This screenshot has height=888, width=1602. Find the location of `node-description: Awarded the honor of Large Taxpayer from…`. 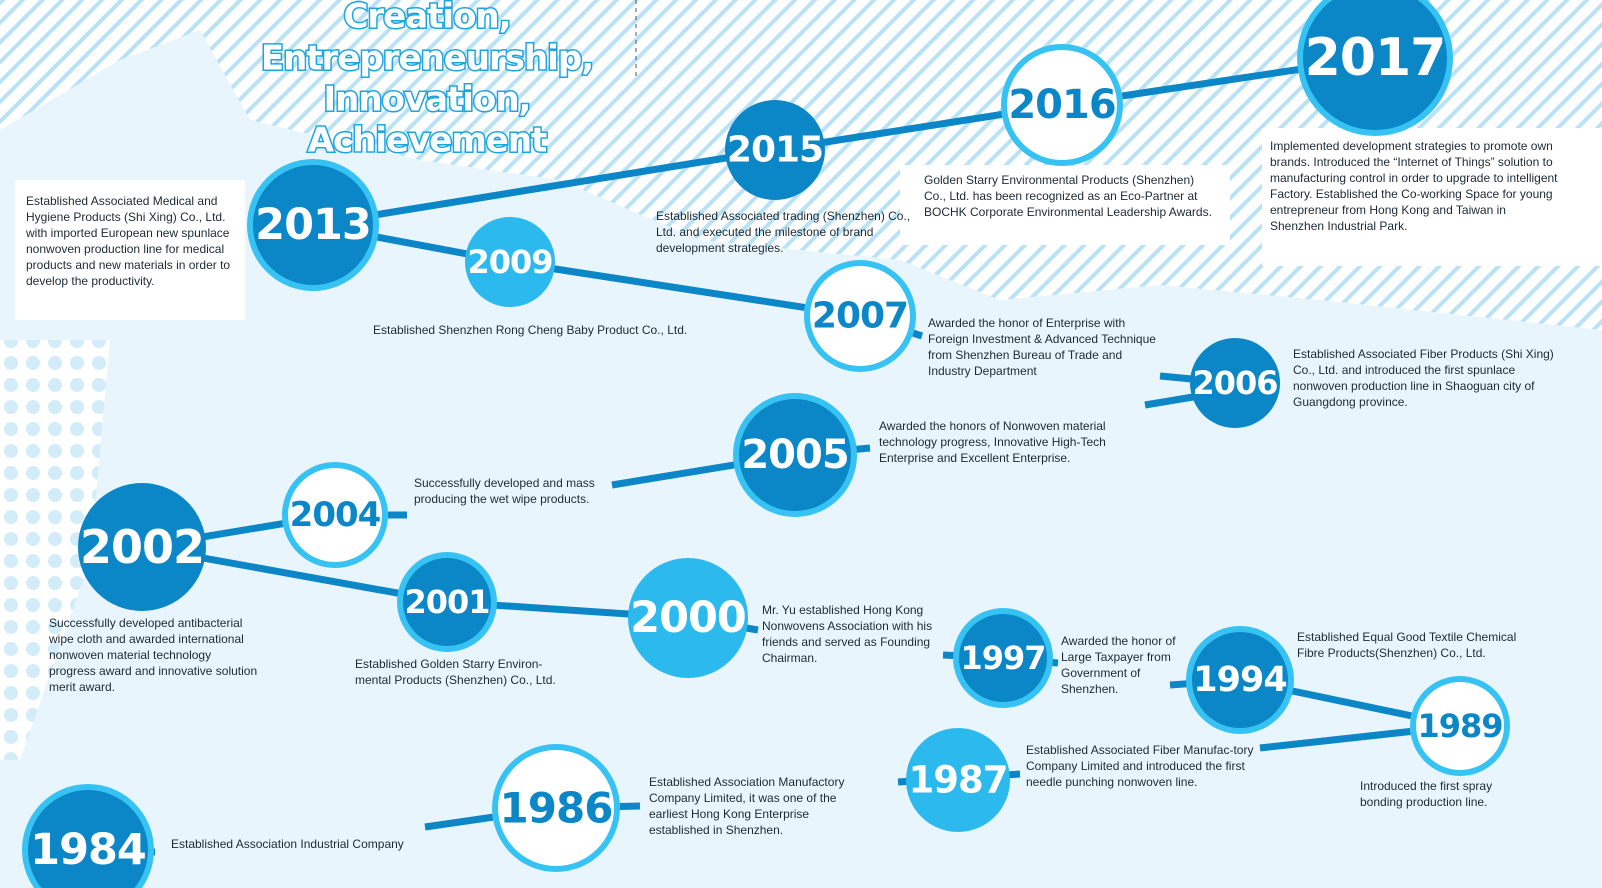

node-description: Awarded the honor of Large Taxpayer from… is located at coordinates (1118, 665).